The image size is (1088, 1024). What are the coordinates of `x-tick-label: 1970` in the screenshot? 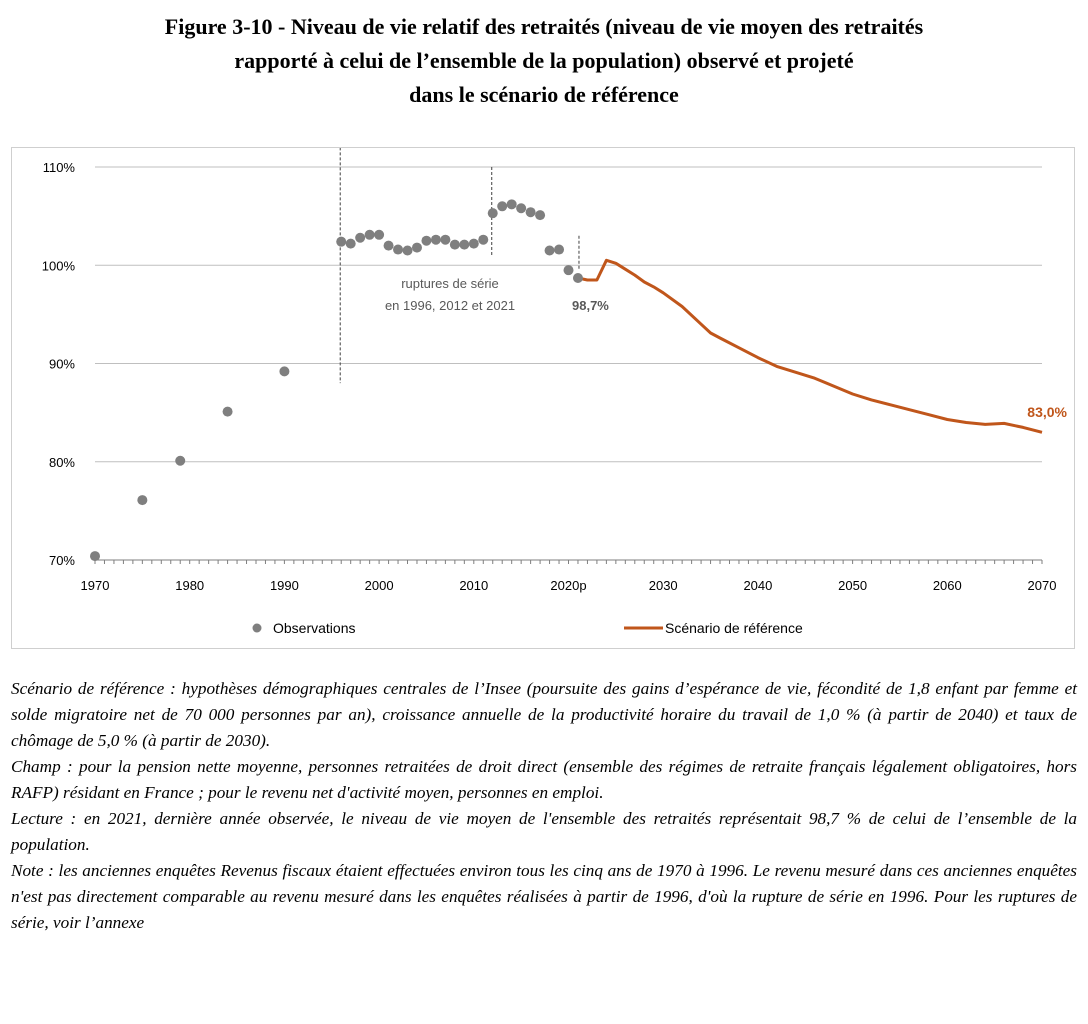 It's located at (95, 585).